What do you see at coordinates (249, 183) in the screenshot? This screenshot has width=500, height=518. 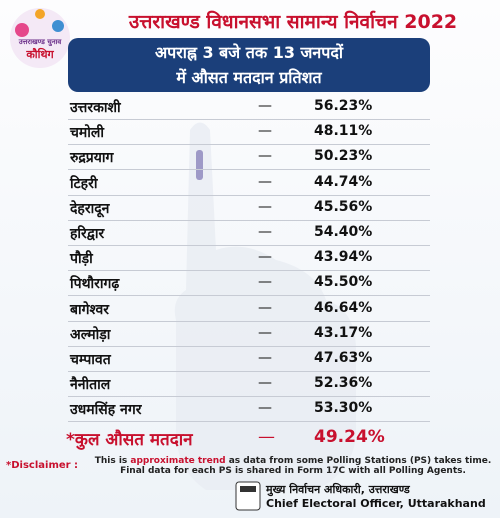 I see `table-row: टिहरी — 44.74%` at bounding box center [249, 183].